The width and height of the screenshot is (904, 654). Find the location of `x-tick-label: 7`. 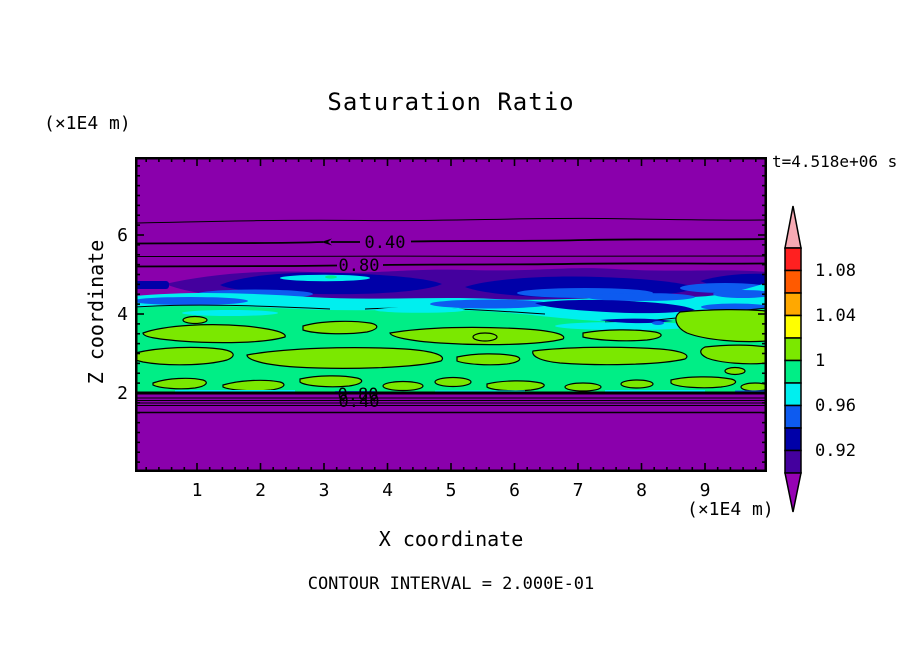

x-tick-label: 7 is located at coordinates (578, 490).